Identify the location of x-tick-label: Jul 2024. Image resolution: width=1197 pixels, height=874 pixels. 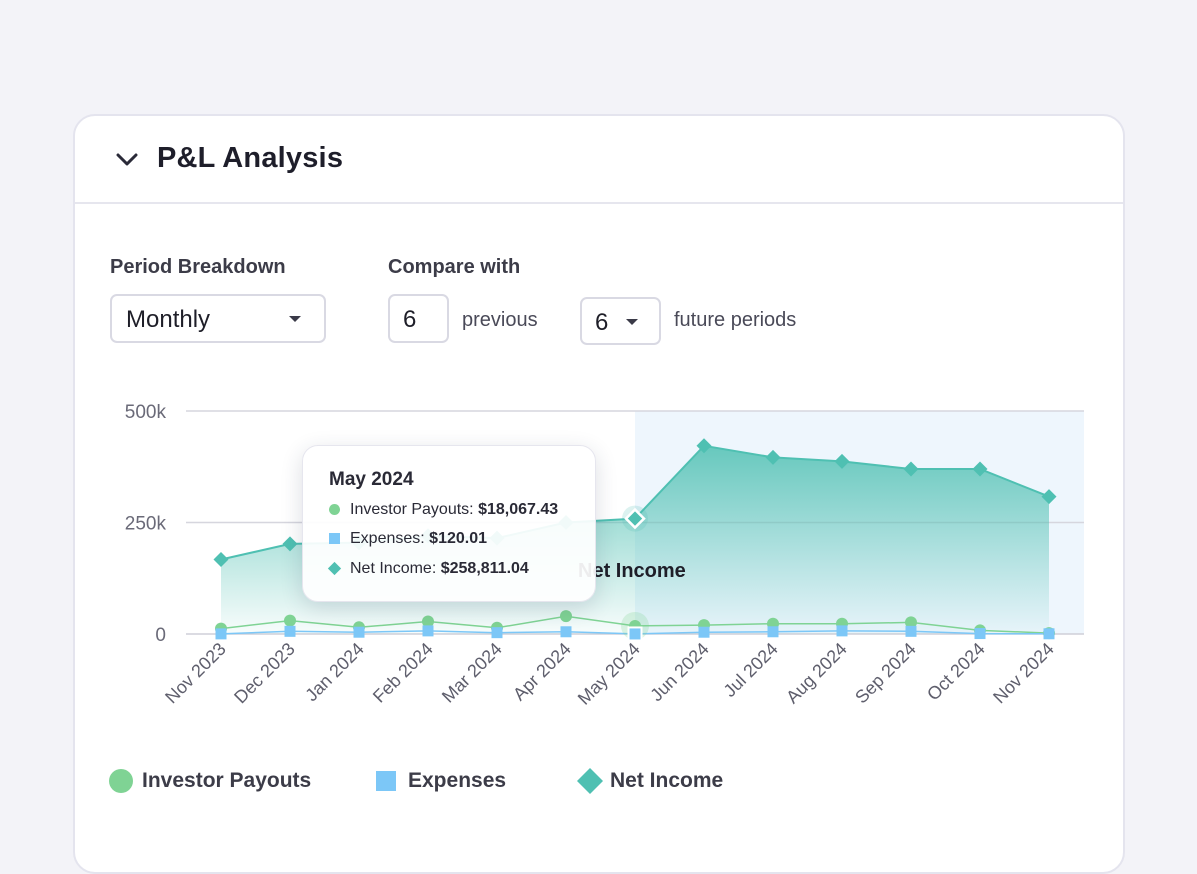
(751, 670).